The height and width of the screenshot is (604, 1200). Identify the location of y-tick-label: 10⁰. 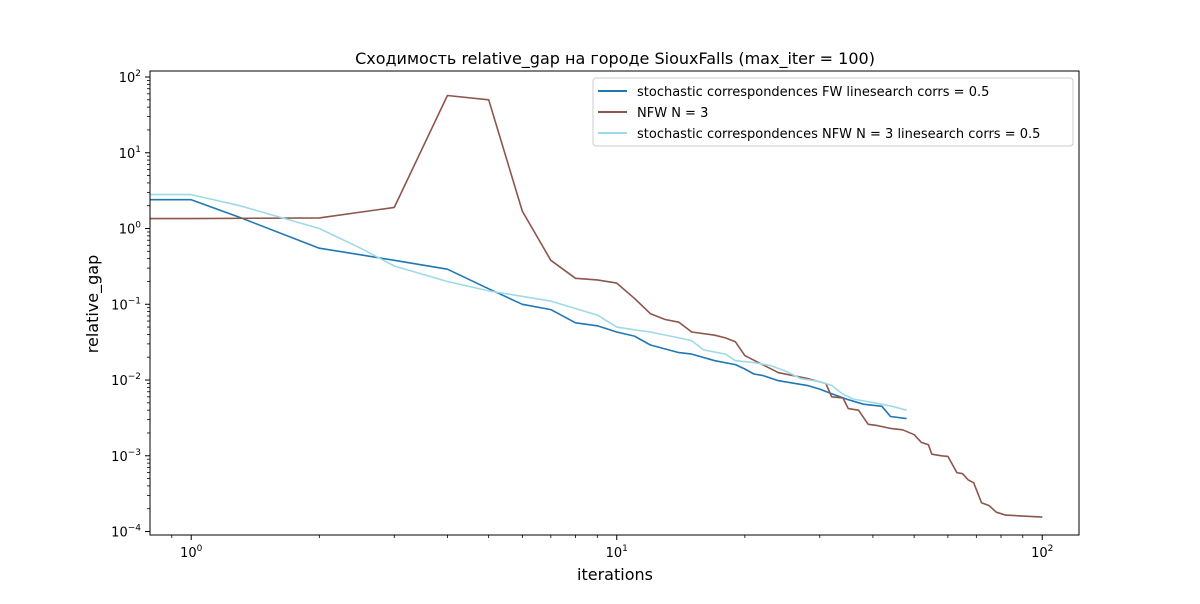
(130, 229).